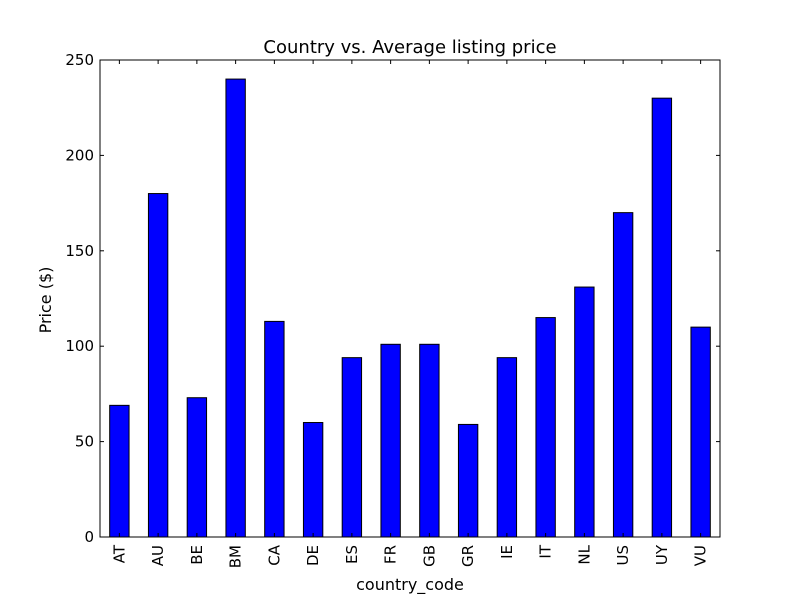 The image size is (800, 597). What do you see at coordinates (79, 346) in the screenshot?
I see `y-tick-label-100: 100` at bounding box center [79, 346].